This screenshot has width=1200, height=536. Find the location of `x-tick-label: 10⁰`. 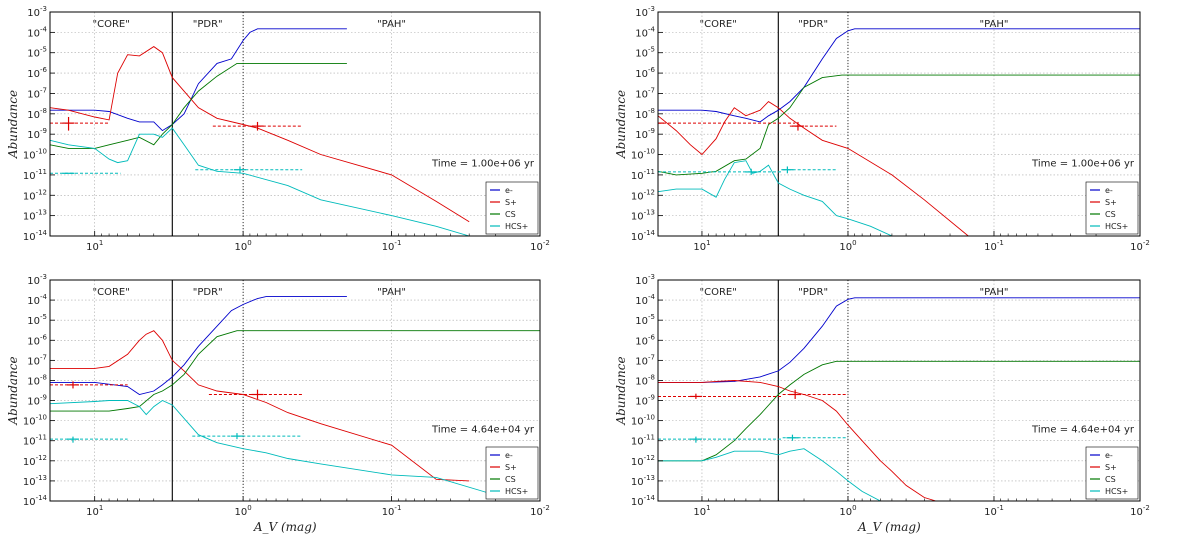

x-tick-label: 10⁰ is located at coordinates (243, 246).